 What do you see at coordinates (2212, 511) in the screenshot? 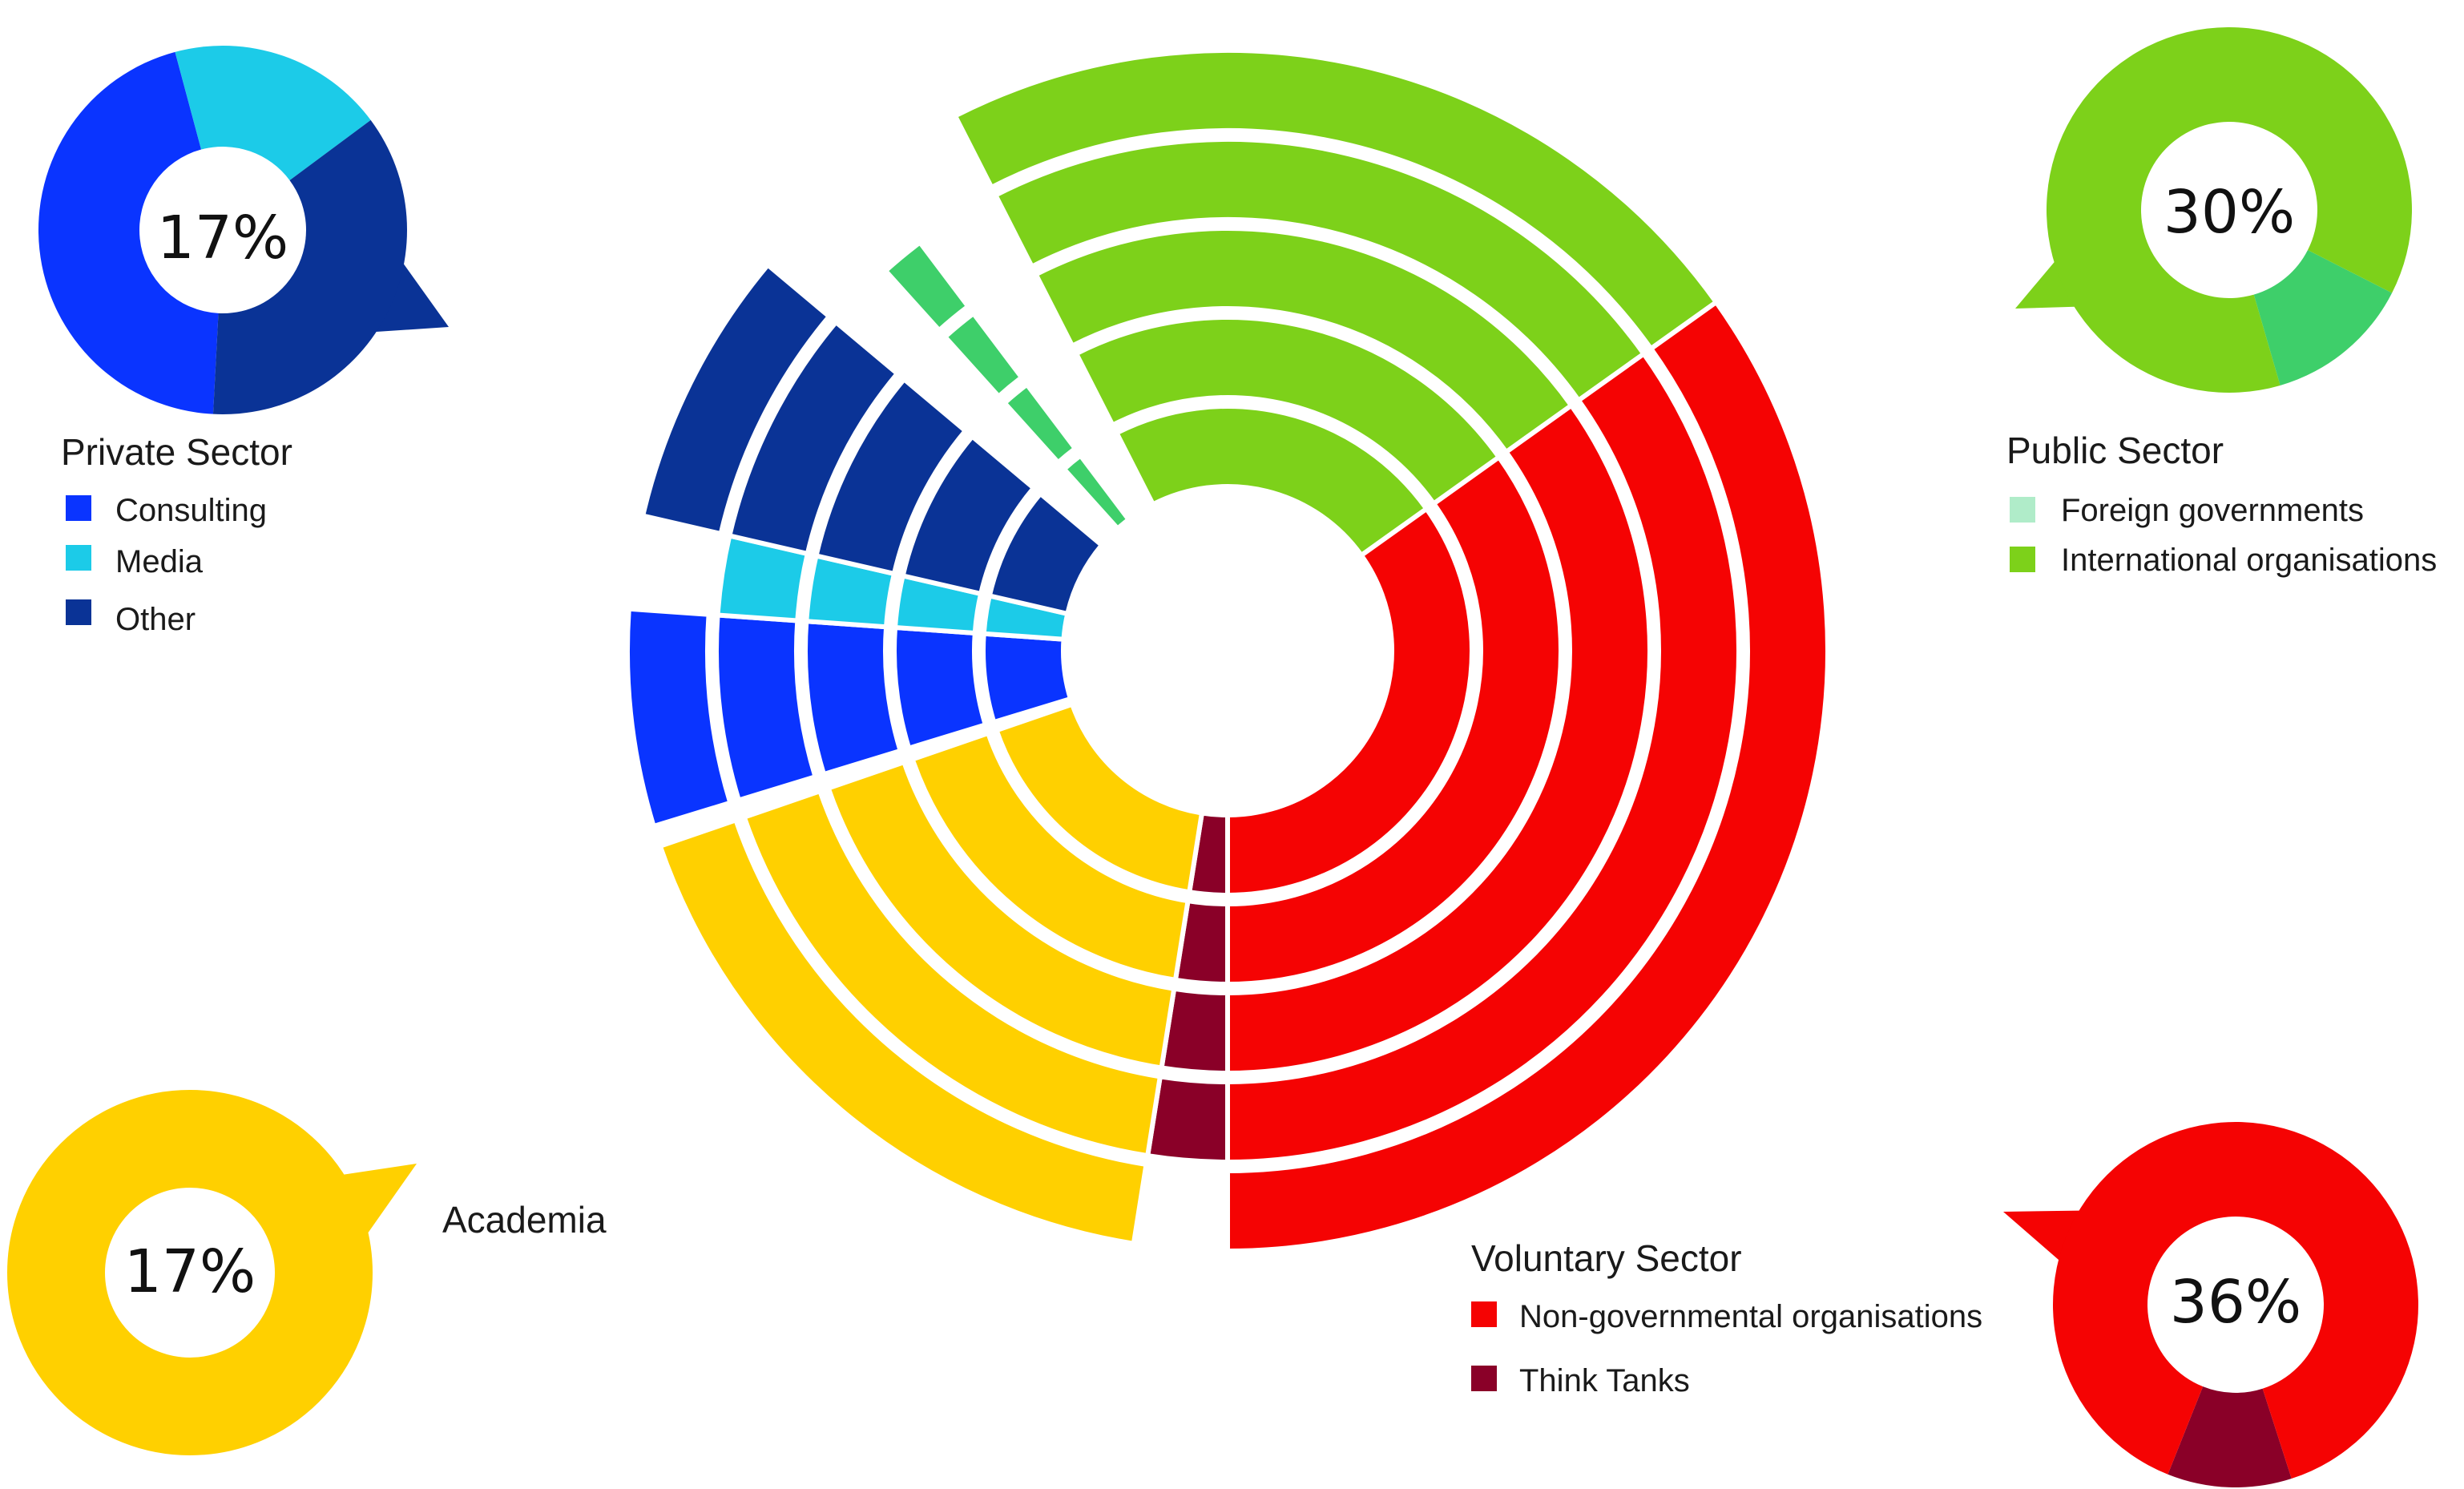
I see `legend-label-foreign-governments: Foreign governments` at bounding box center [2212, 511].